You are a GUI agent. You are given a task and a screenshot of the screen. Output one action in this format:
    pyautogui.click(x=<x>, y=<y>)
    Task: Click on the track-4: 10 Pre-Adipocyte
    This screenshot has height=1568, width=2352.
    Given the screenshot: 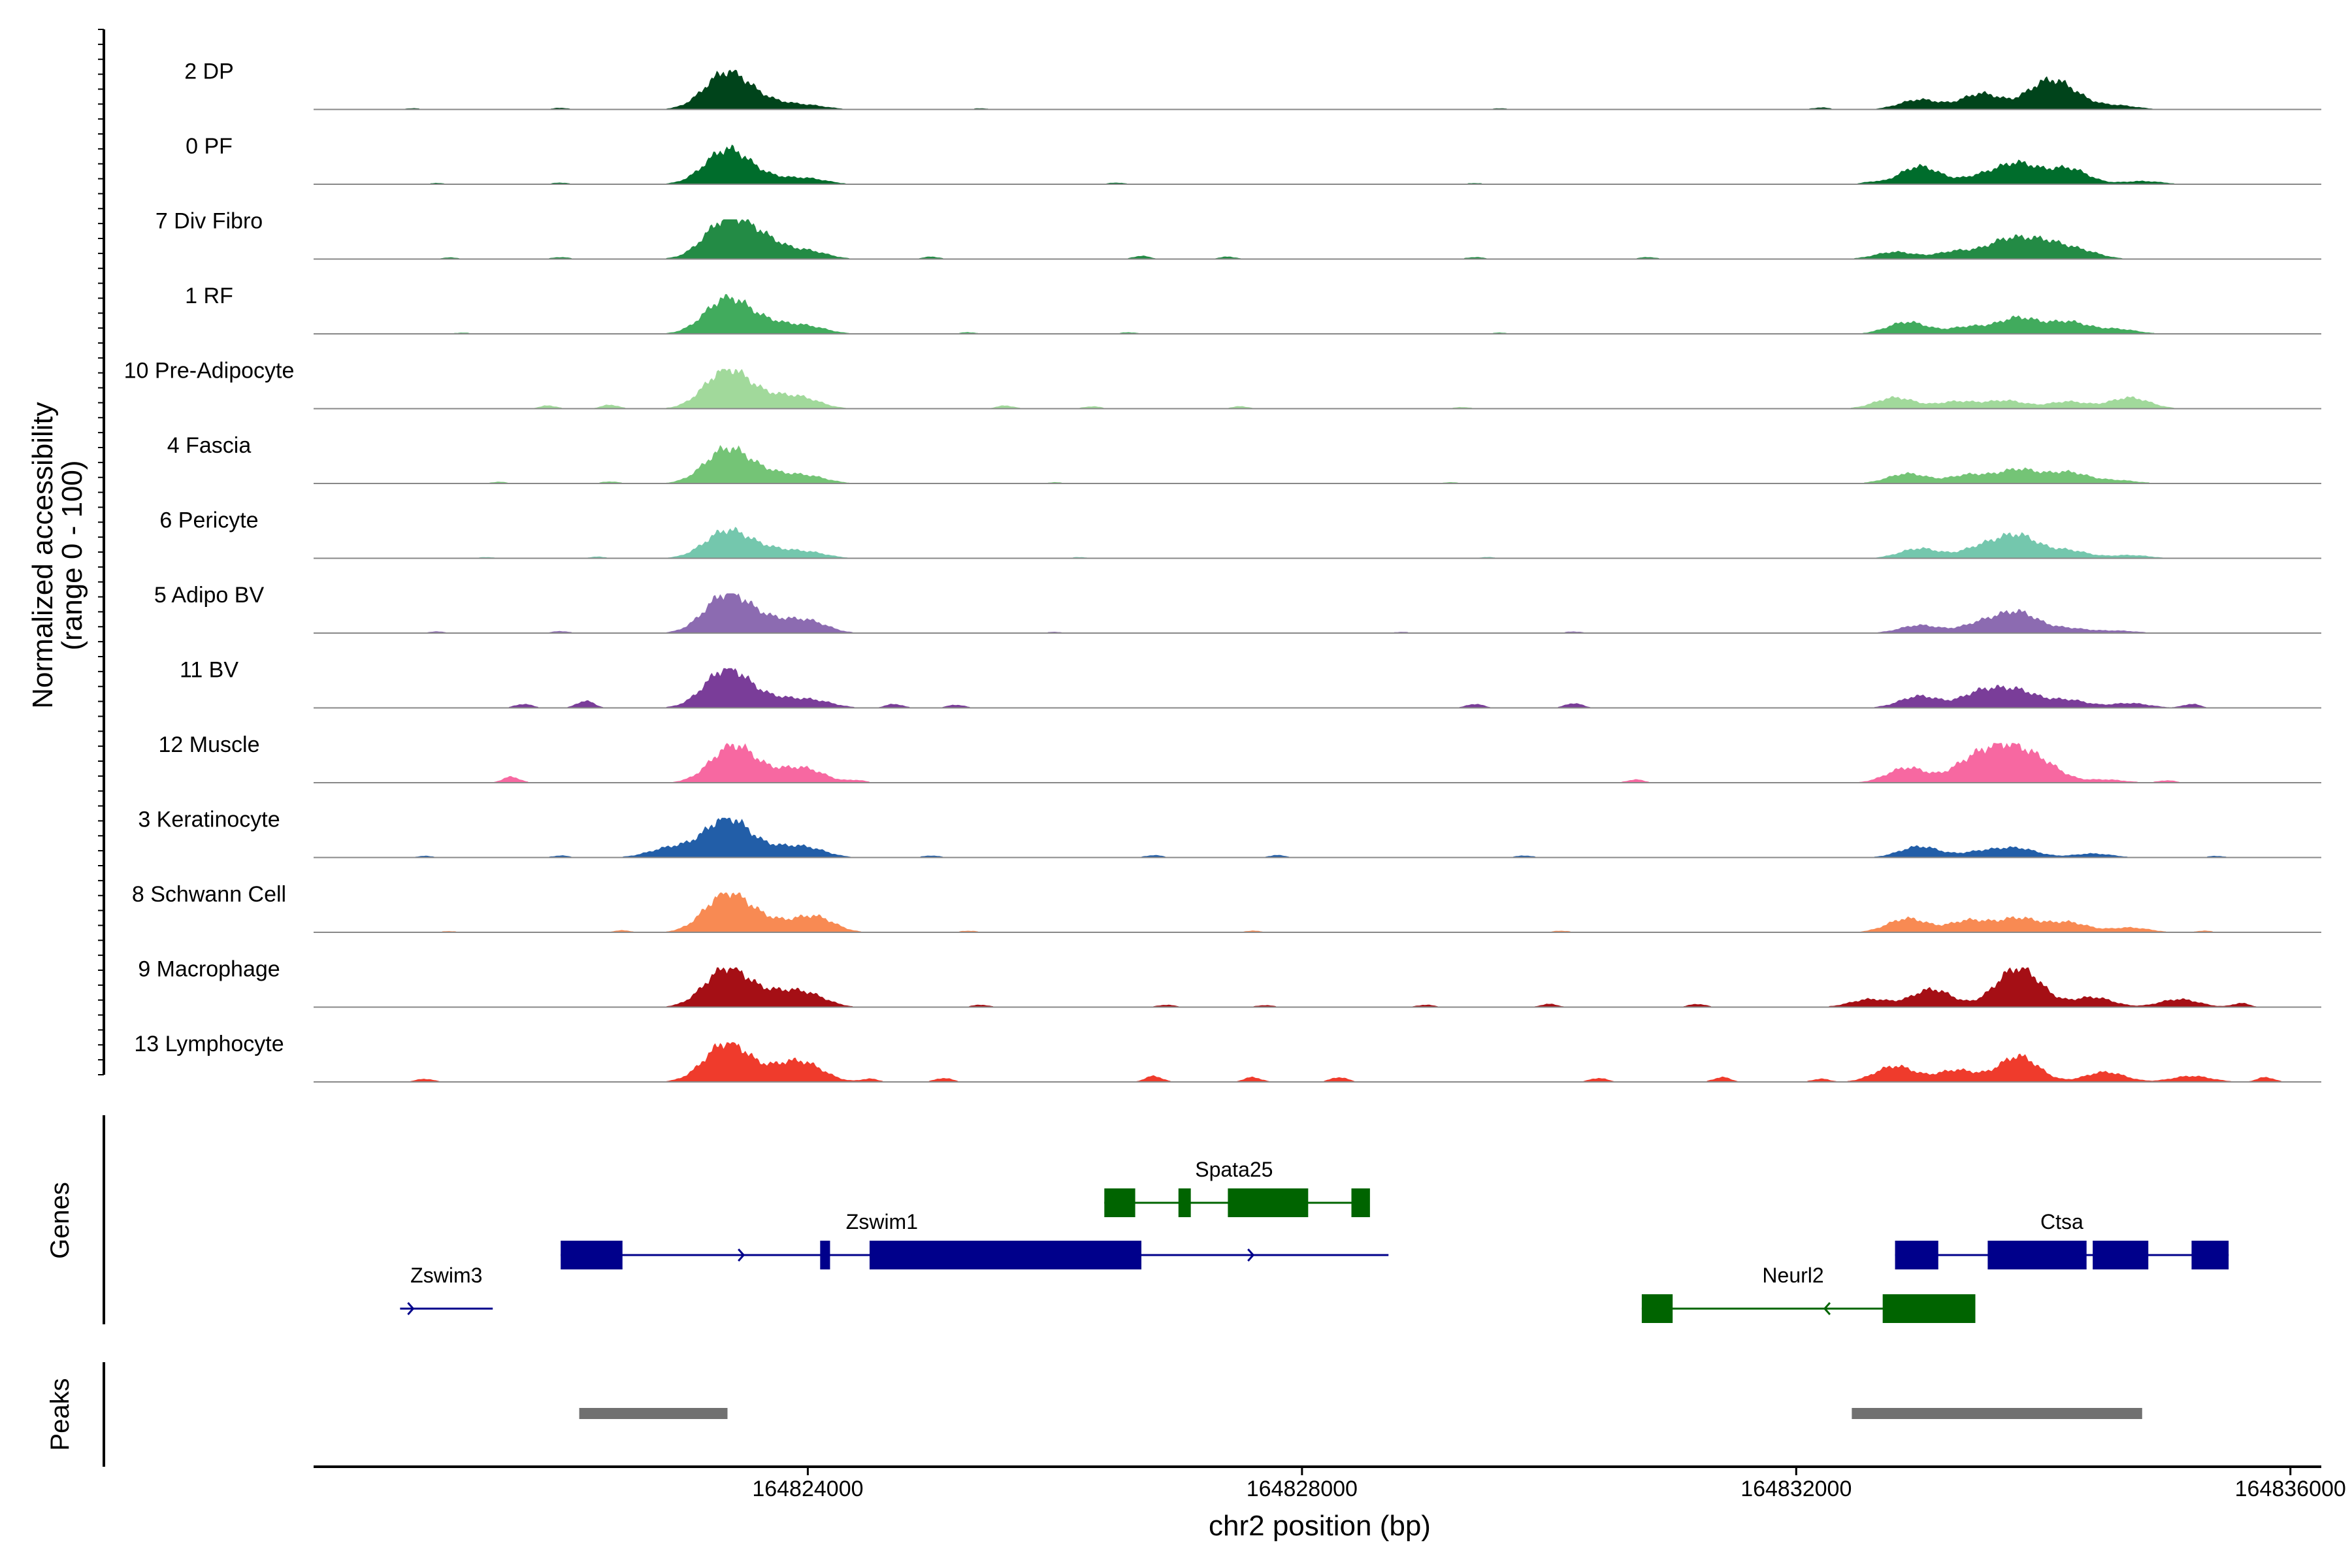 What is the action you would take?
    pyautogui.click(x=1222, y=384)
    